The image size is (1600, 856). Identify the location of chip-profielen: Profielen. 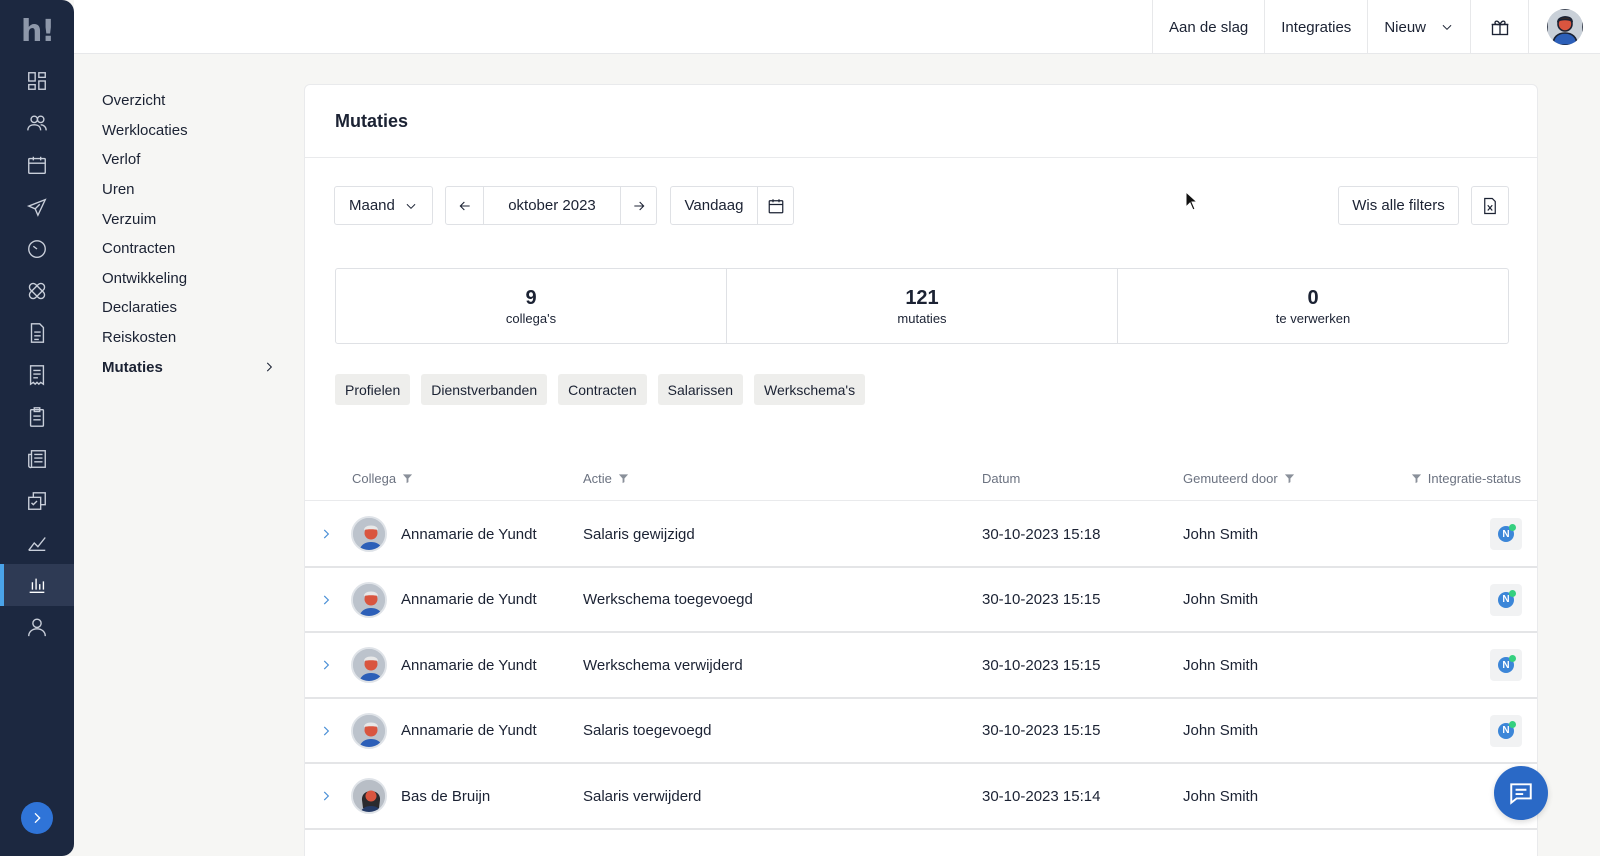
(373, 389).